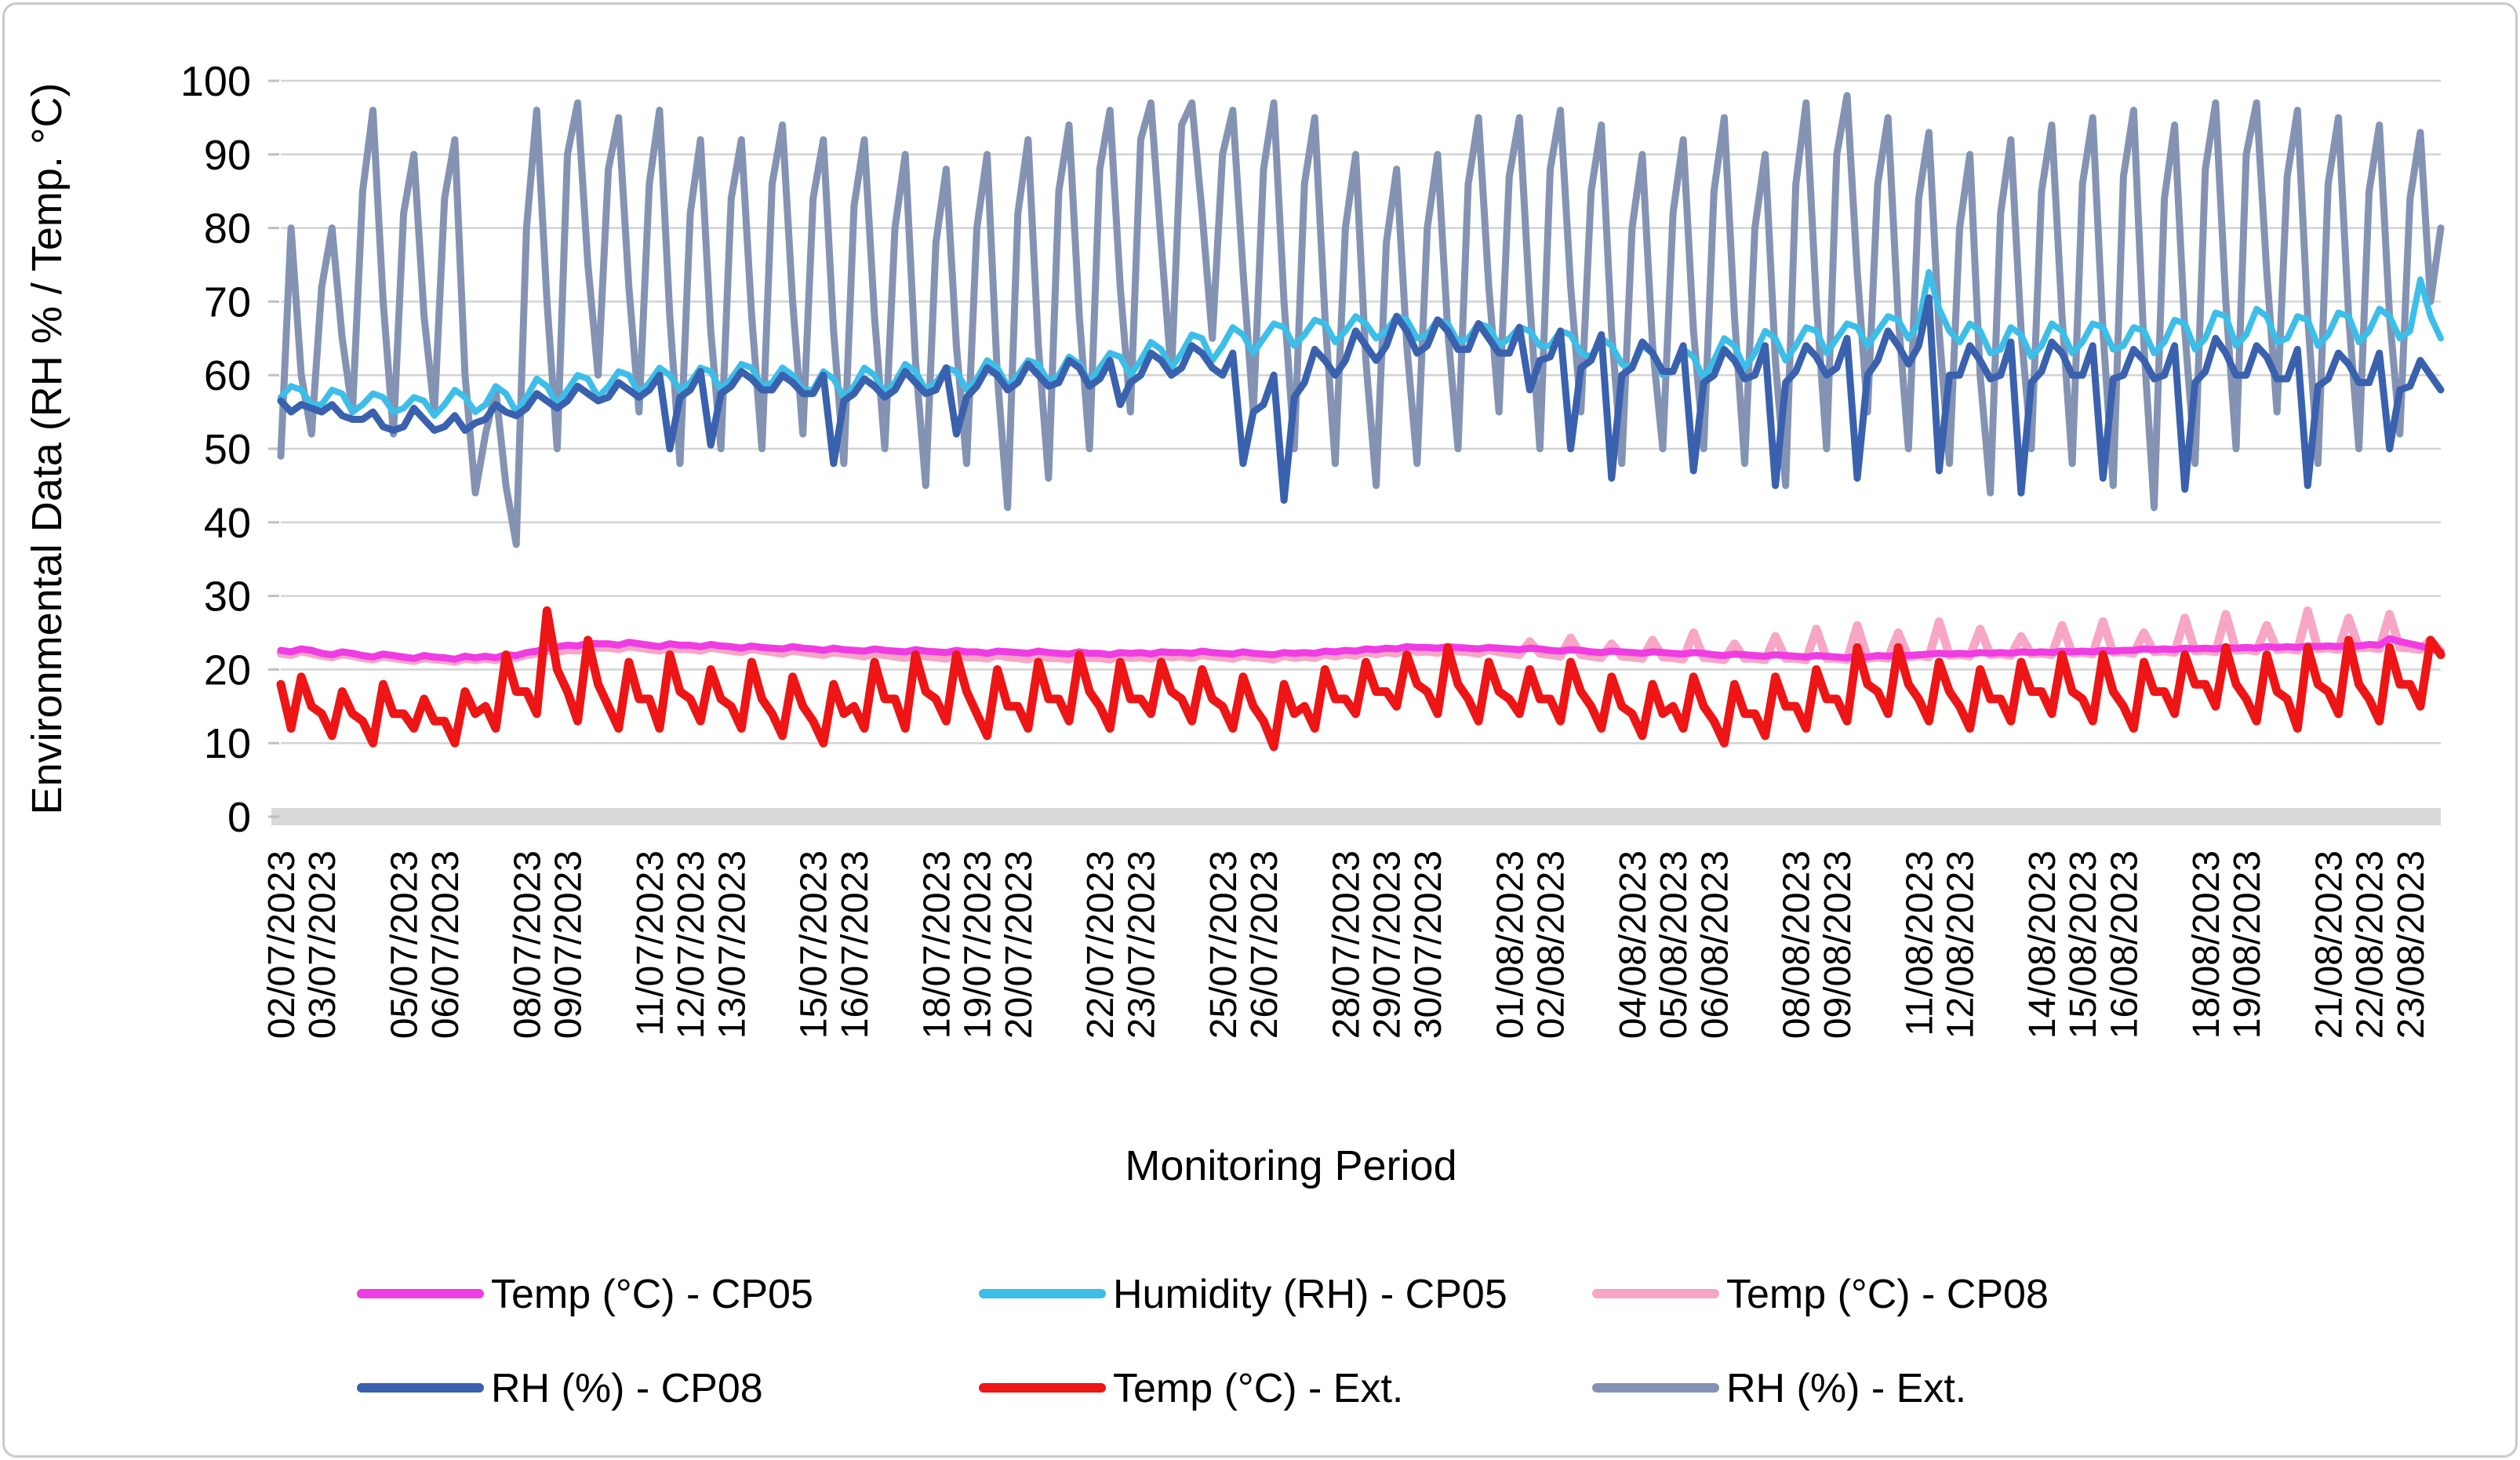 The width and height of the screenshot is (2520, 1460). I want to click on x-tick-label: 26/07/2023, so click(1264, 944).